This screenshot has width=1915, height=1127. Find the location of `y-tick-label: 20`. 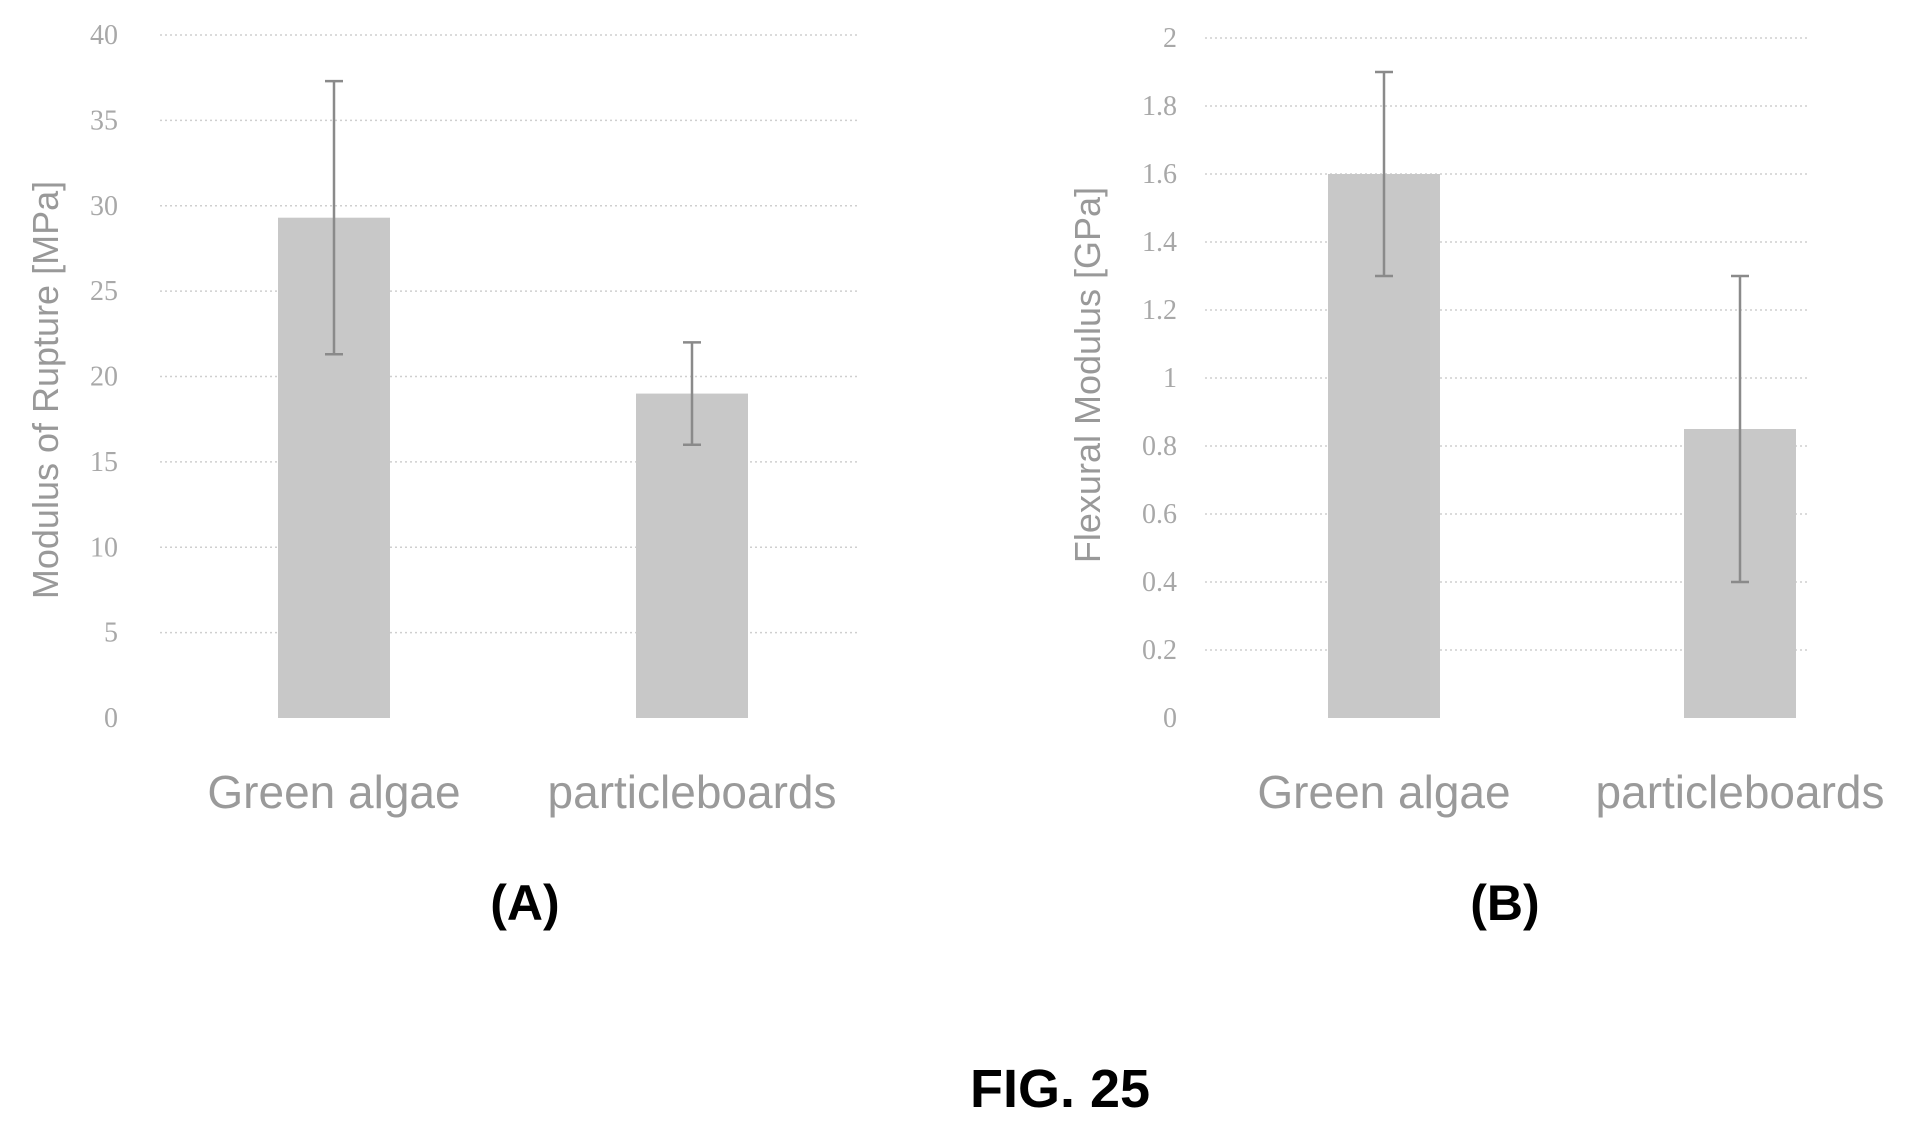

y-tick-label: 20 is located at coordinates (104, 377).